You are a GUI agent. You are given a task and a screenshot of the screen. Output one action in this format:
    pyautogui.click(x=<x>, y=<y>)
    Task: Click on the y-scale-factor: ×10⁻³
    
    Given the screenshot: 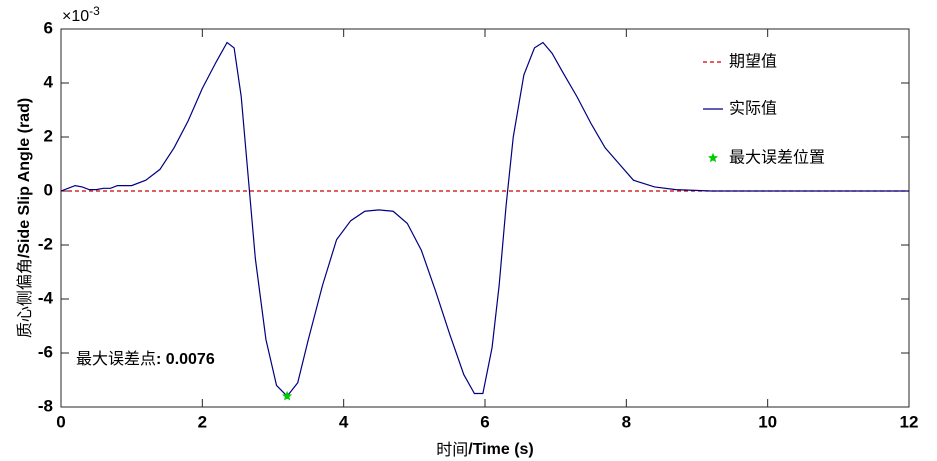 What is the action you would take?
    pyautogui.click(x=81, y=14)
    